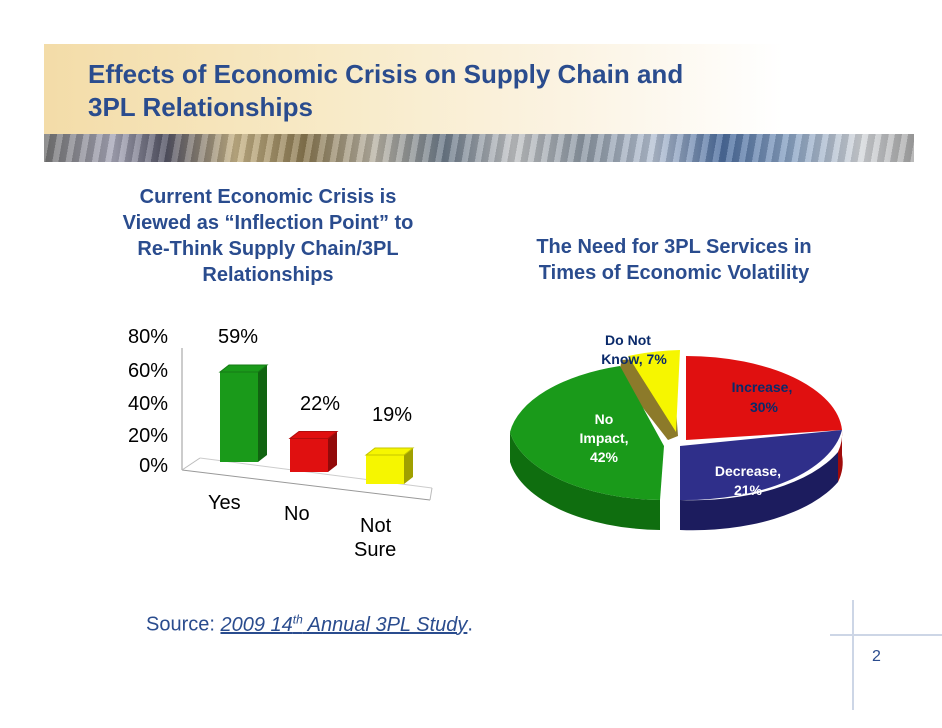 This screenshot has width=942, height=728. Describe the element at coordinates (268, 249) in the screenshot. I see `bar-chart-title-line-3: Re-Think Supply Chain/3PL` at that location.